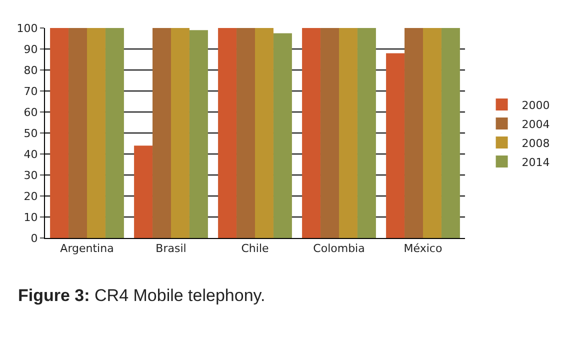 This screenshot has height=348, width=567. What do you see at coordinates (31, 217) in the screenshot?
I see `y-tick-label: 10` at bounding box center [31, 217].